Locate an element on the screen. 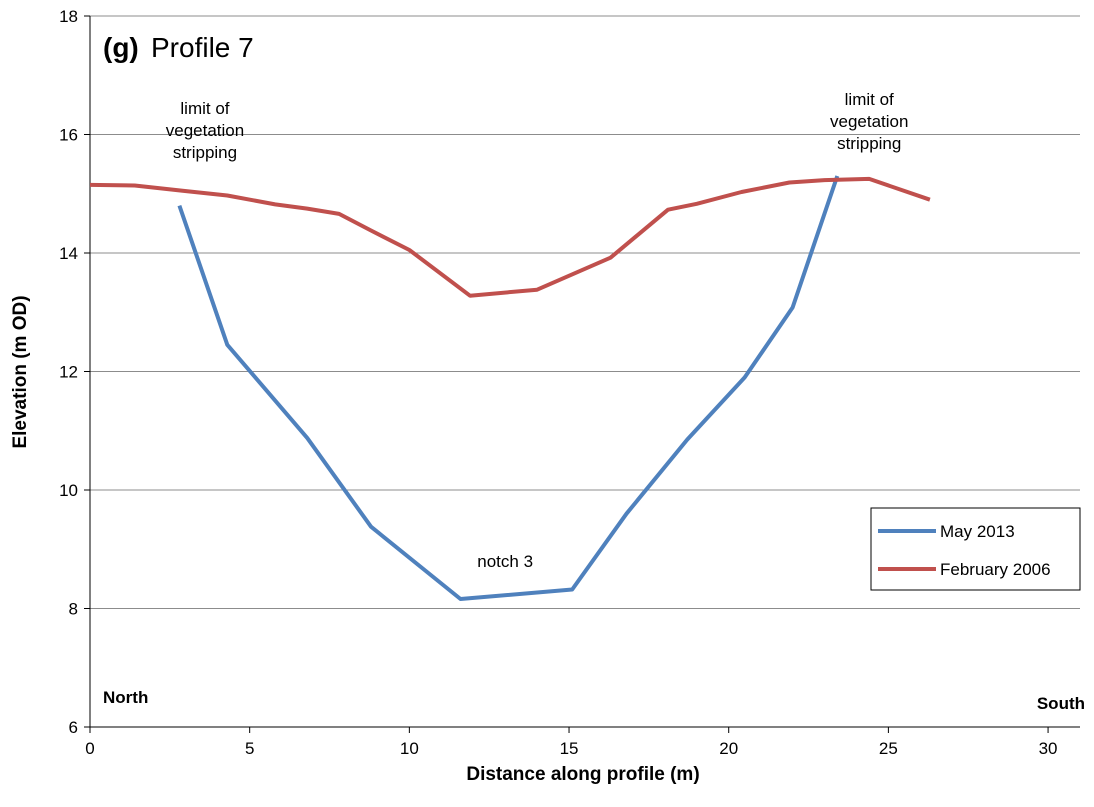  annotation-1-line-1: vegetation is located at coordinates (869, 121).